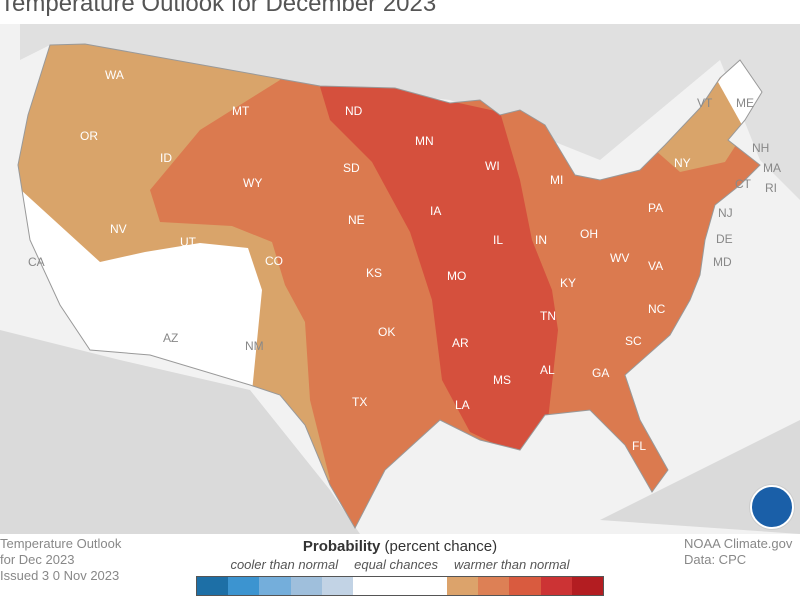  Describe the element at coordinates (682, 163) in the screenshot. I see `state-label-ny: NY` at that location.